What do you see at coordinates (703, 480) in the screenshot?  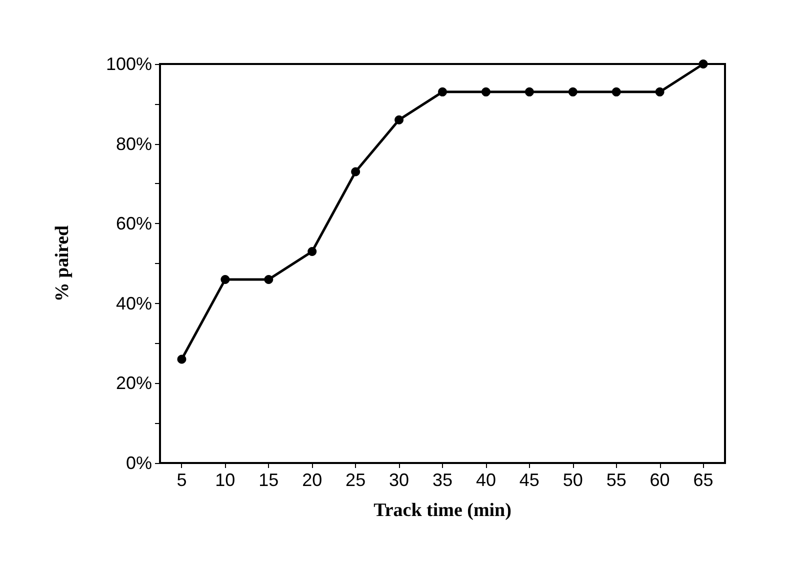 I see `x-tick-label: 65` at bounding box center [703, 480].